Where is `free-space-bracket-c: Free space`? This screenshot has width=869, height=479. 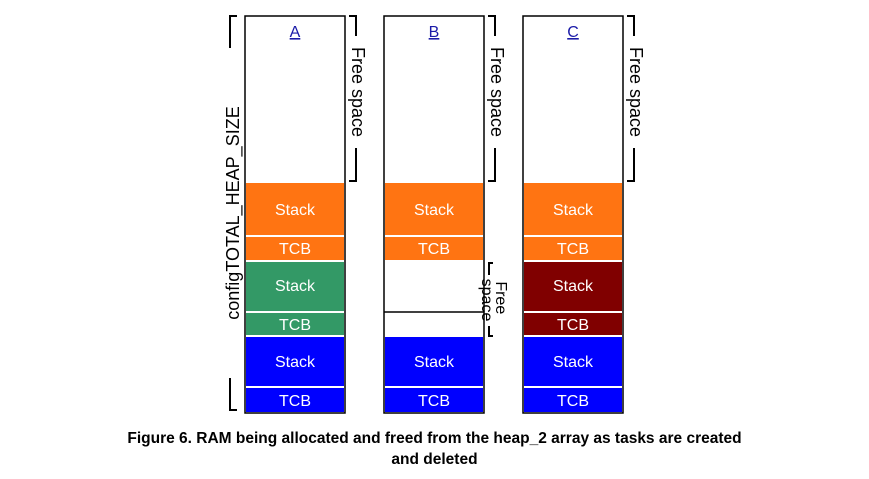
free-space-bracket-c: Free space is located at coordinates (636, 98).